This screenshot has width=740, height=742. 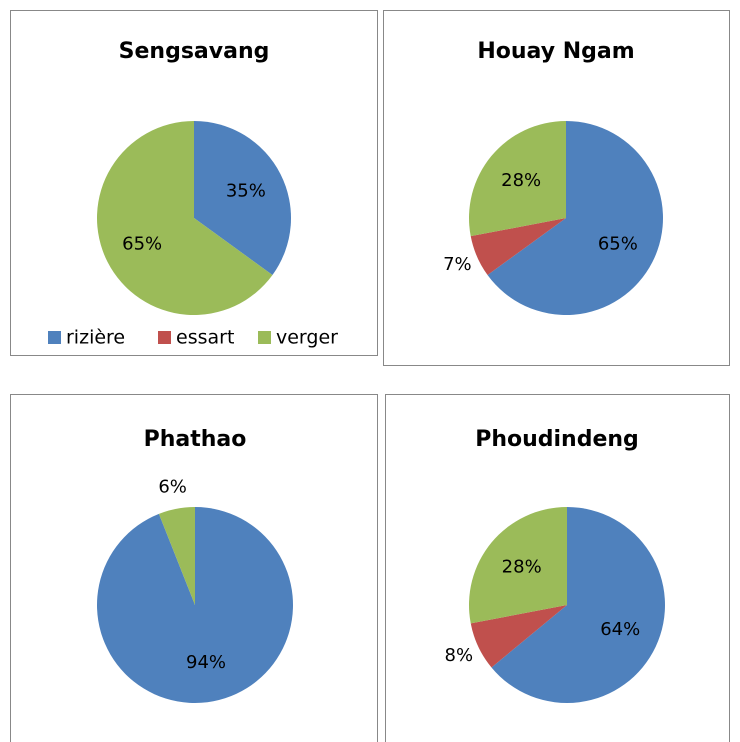 I want to click on legend-label: essart, so click(x=205, y=338).